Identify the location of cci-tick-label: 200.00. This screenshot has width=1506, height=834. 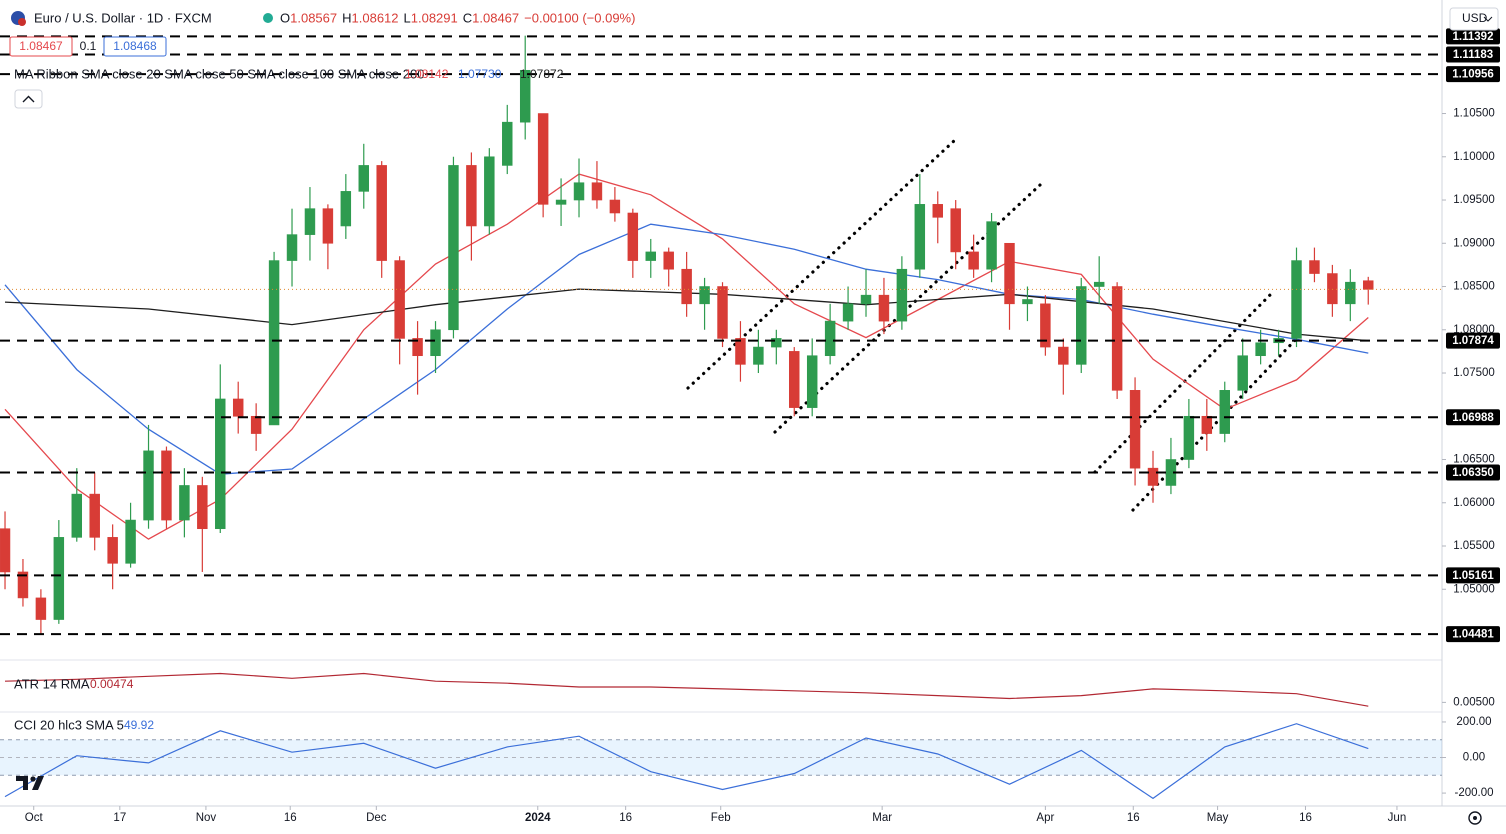
(1473, 722).